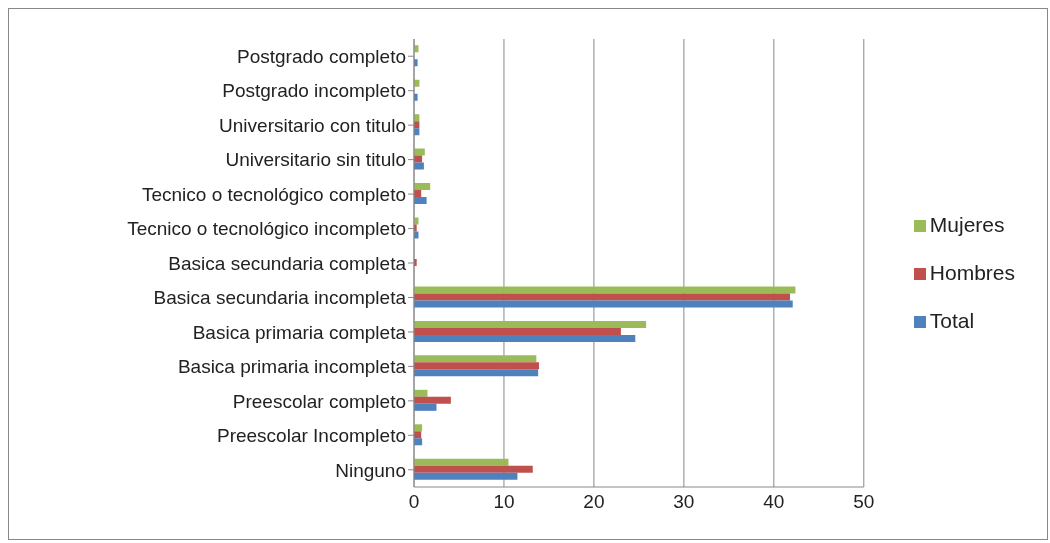 This screenshot has width=1050, height=543. What do you see at coordinates (370, 470) in the screenshot?
I see `y-tick-label: Ninguno` at bounding box center [370, 470].